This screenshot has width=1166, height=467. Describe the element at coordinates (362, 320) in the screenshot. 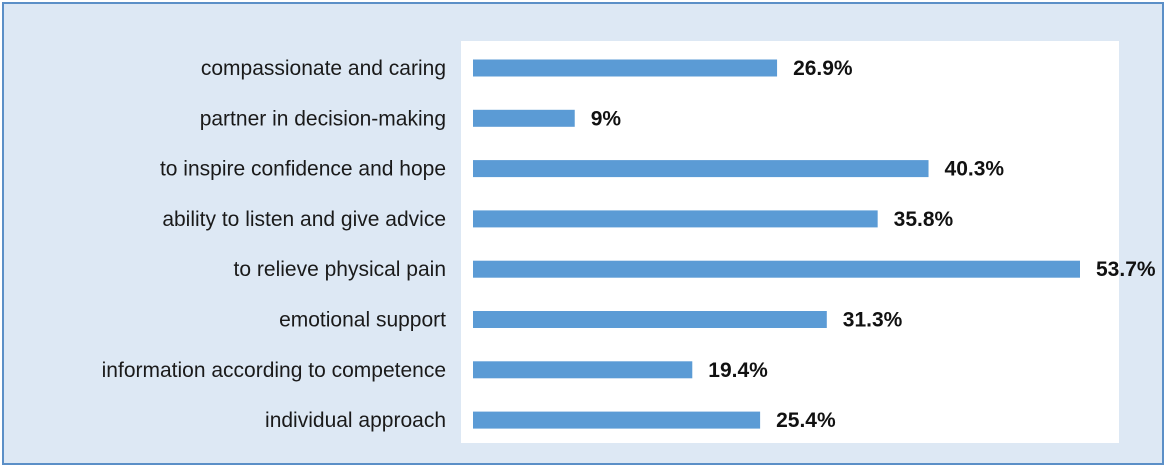

I see `category-label: emotional support` at that location.